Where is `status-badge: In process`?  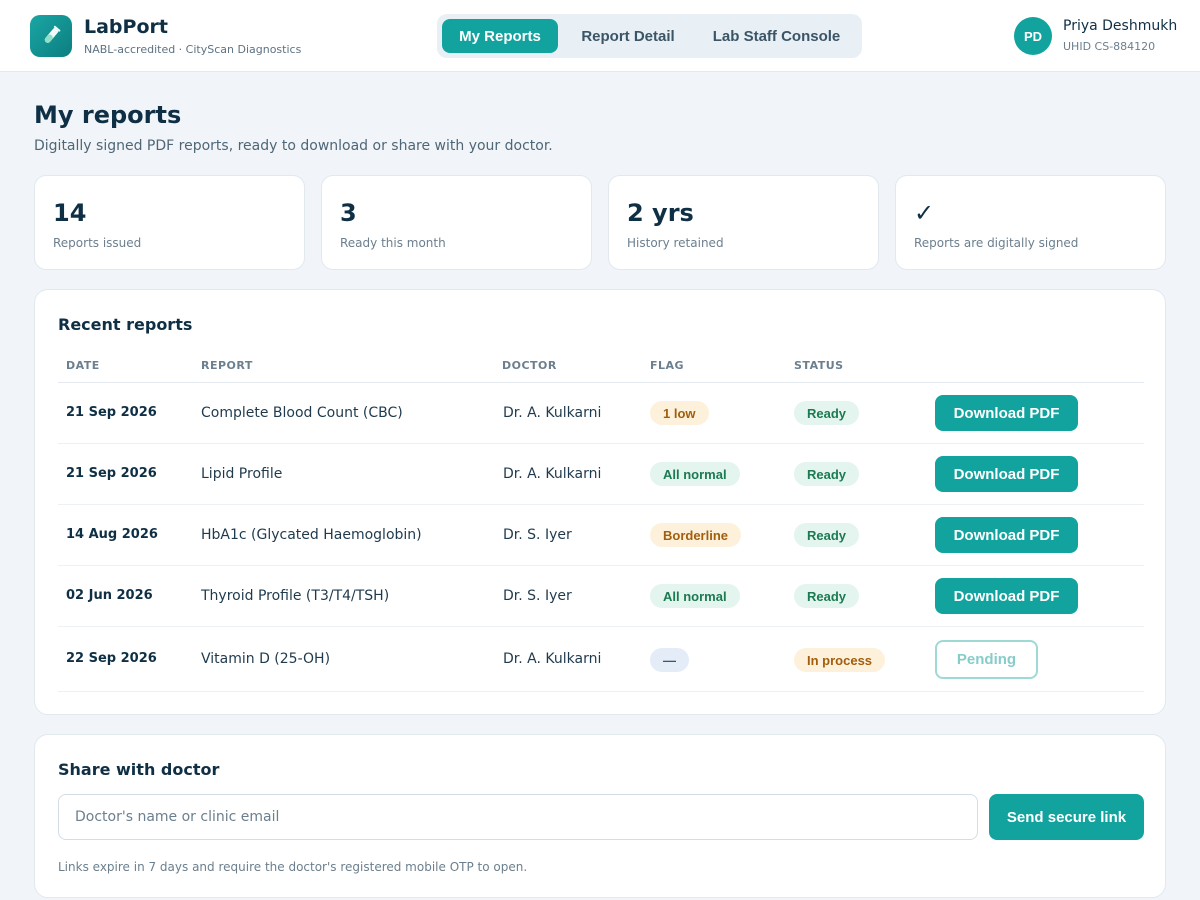 status-badge: In process is located at coordinates (840, 660).